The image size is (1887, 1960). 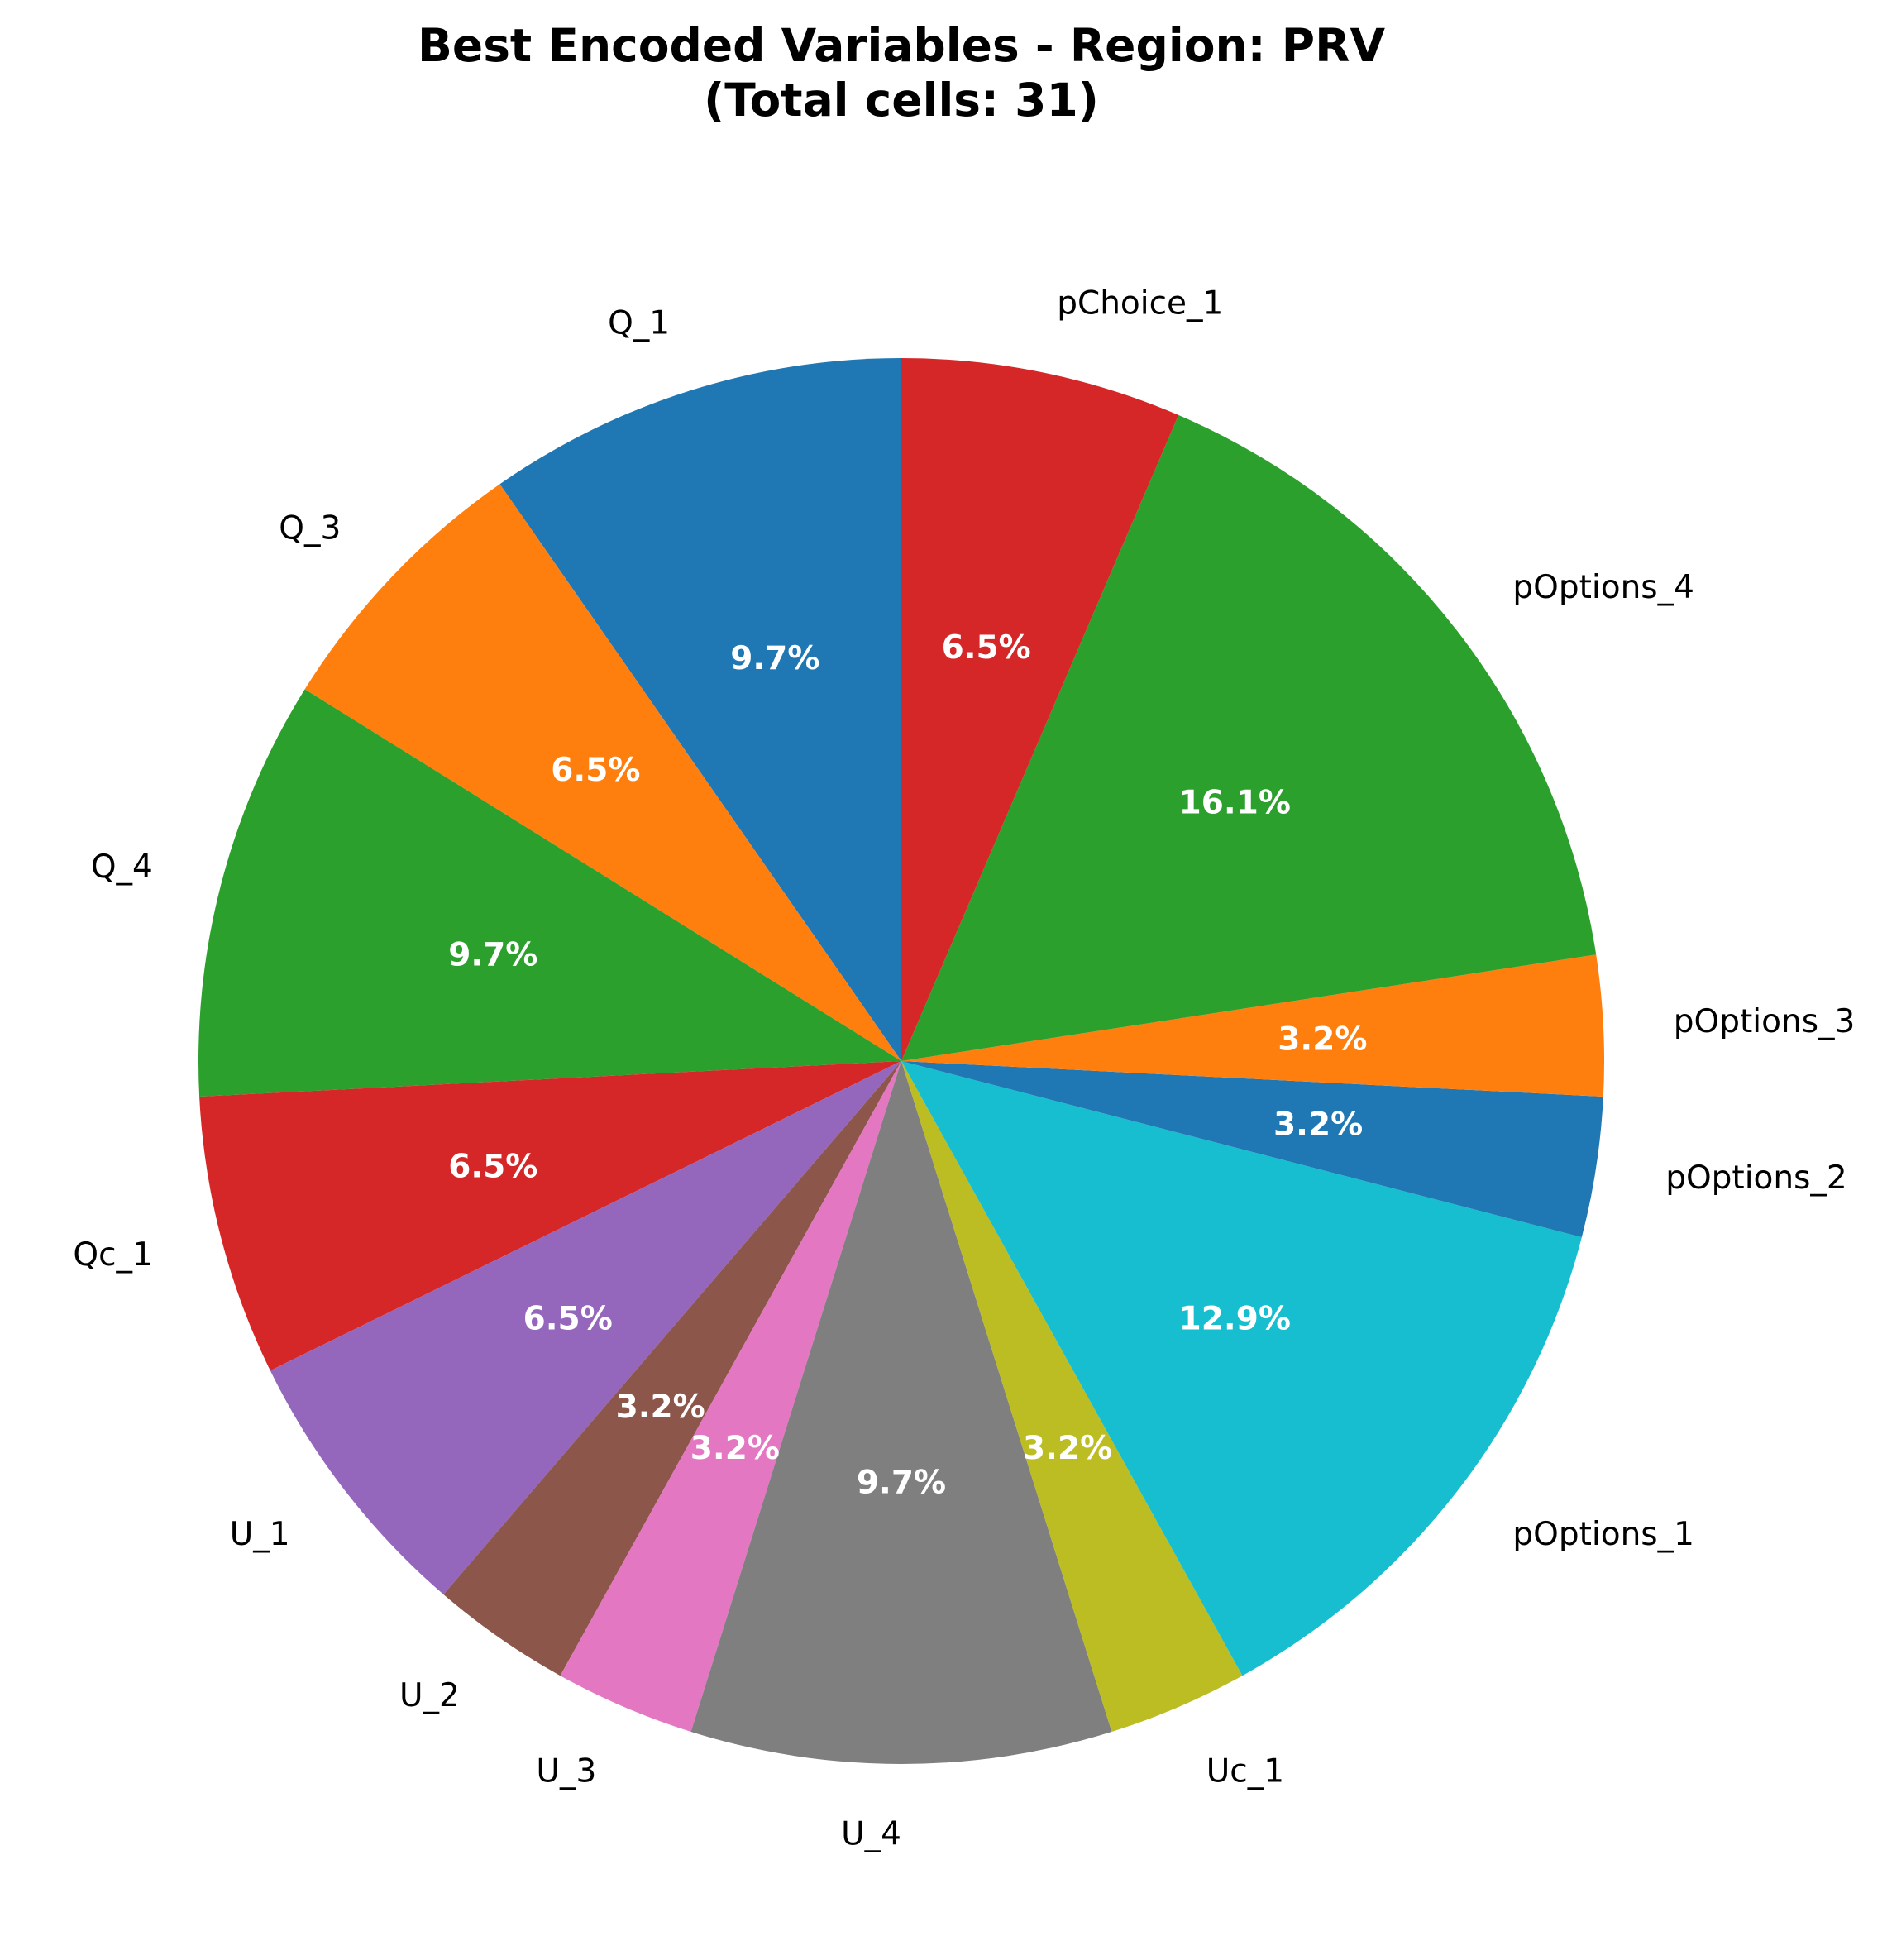 What do you see at coordinates (902, 100) in the screenshot?
I see `chart-title-line-2: (Total cells: 31)` at bounding box center [902, 100].